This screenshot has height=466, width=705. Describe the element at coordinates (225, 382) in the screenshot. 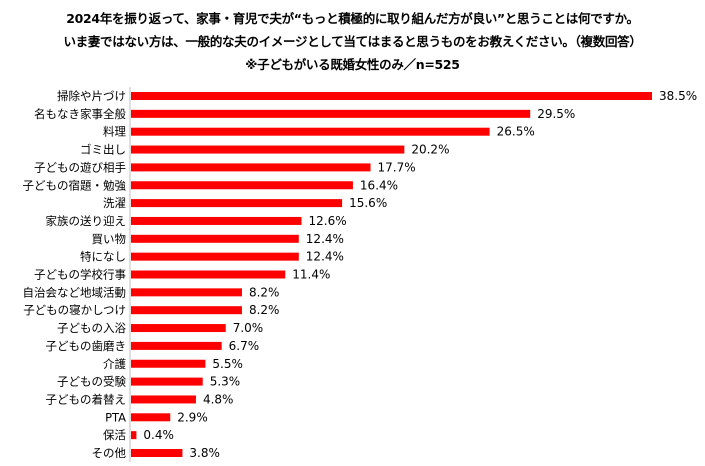

I see `value-label: 5.3%` at that location.